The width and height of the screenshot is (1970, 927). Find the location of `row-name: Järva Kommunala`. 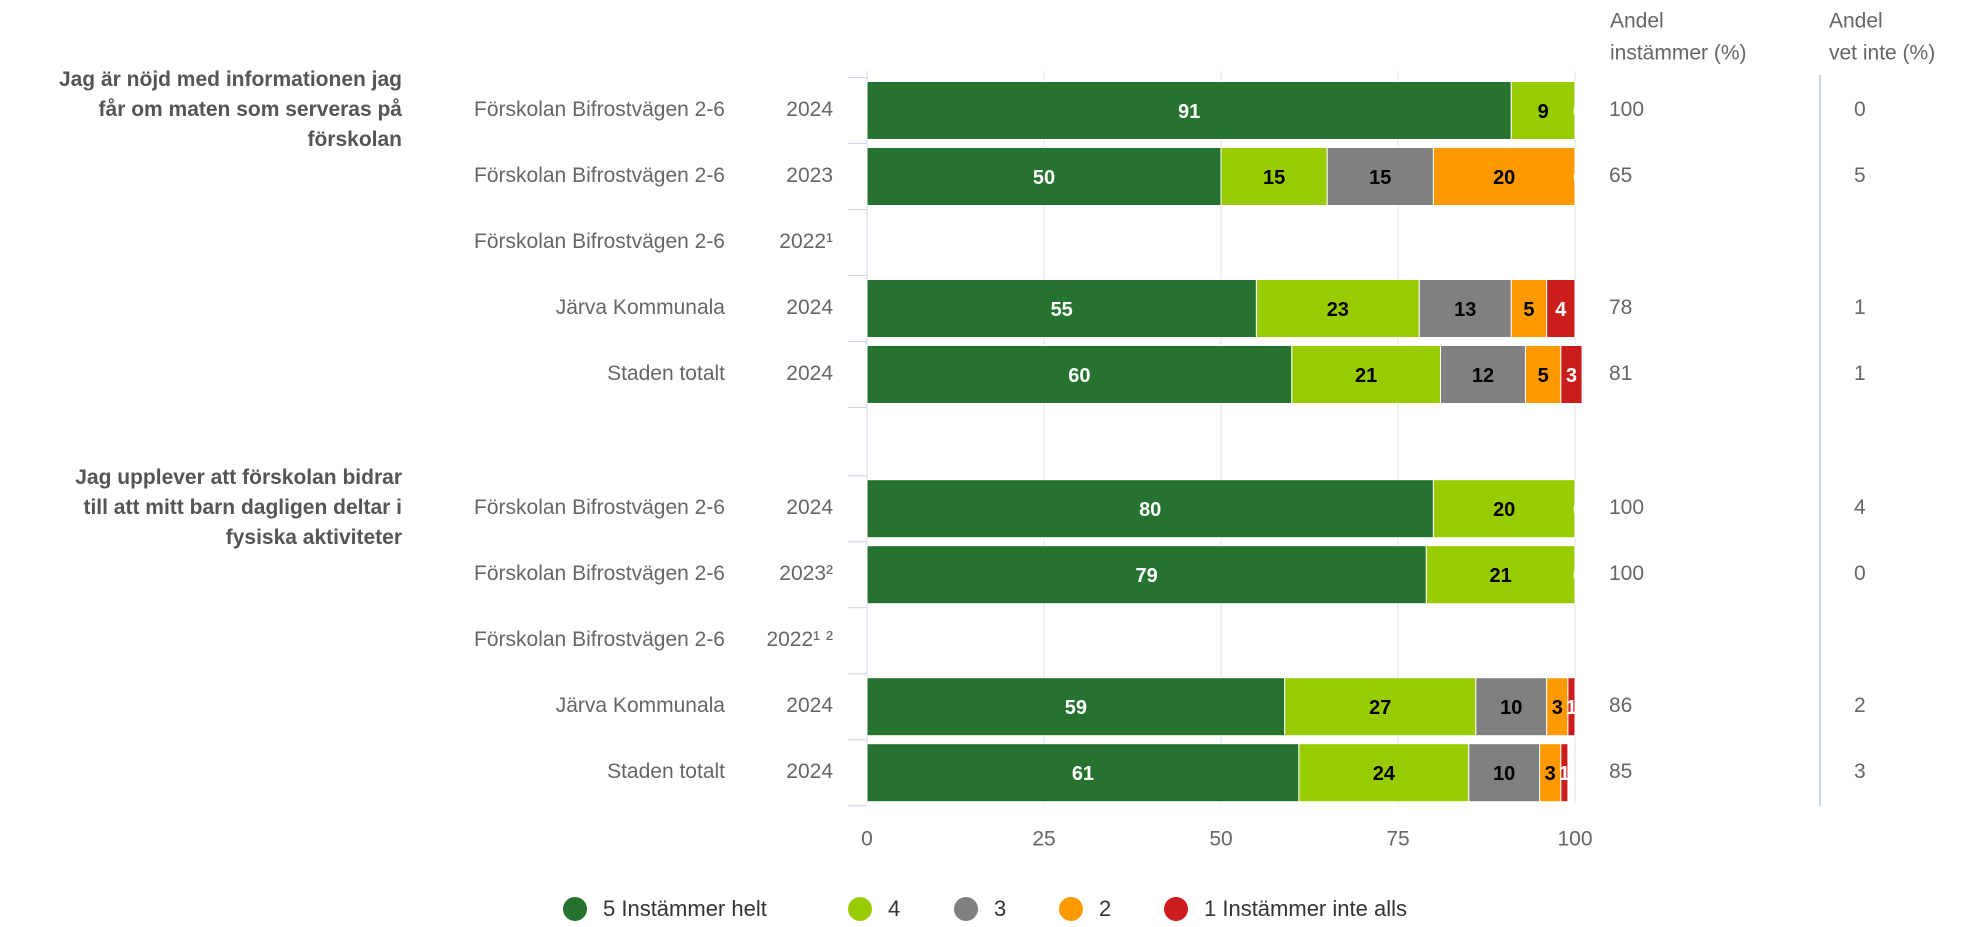

row-name: Järva Kommunala is located at coordinates (641, 705).